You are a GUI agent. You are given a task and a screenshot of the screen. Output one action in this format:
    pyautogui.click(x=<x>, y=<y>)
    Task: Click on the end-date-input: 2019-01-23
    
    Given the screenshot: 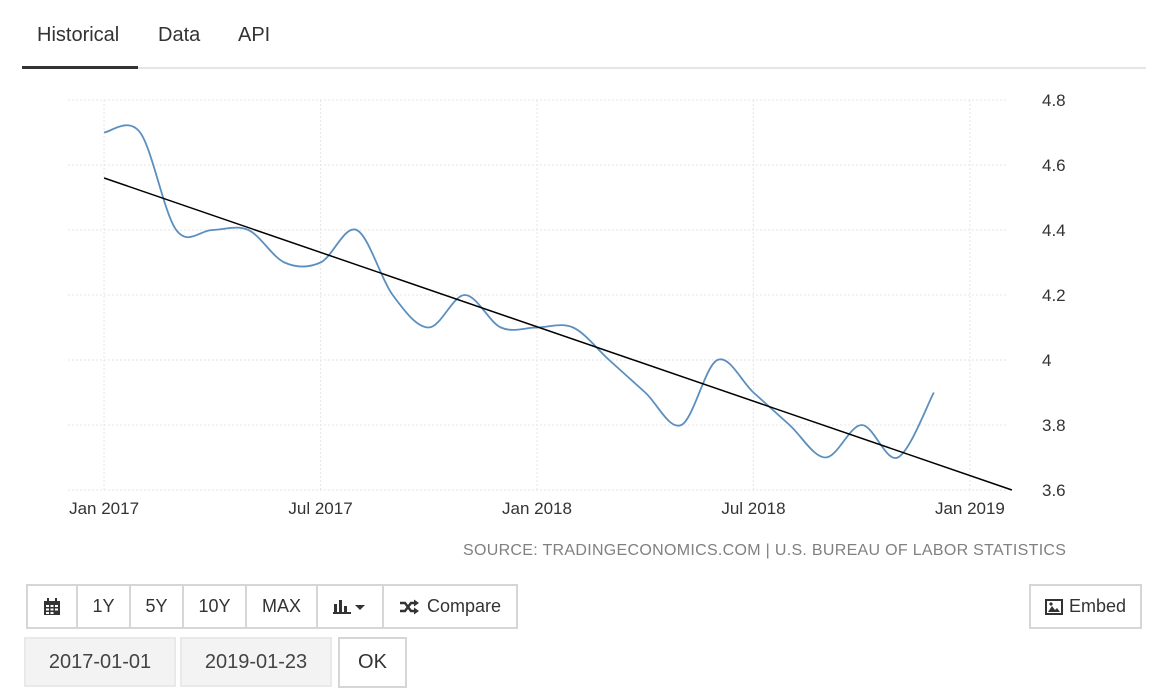 What is the action you would take?
    pyautogui.click(x=256, y=662)
    